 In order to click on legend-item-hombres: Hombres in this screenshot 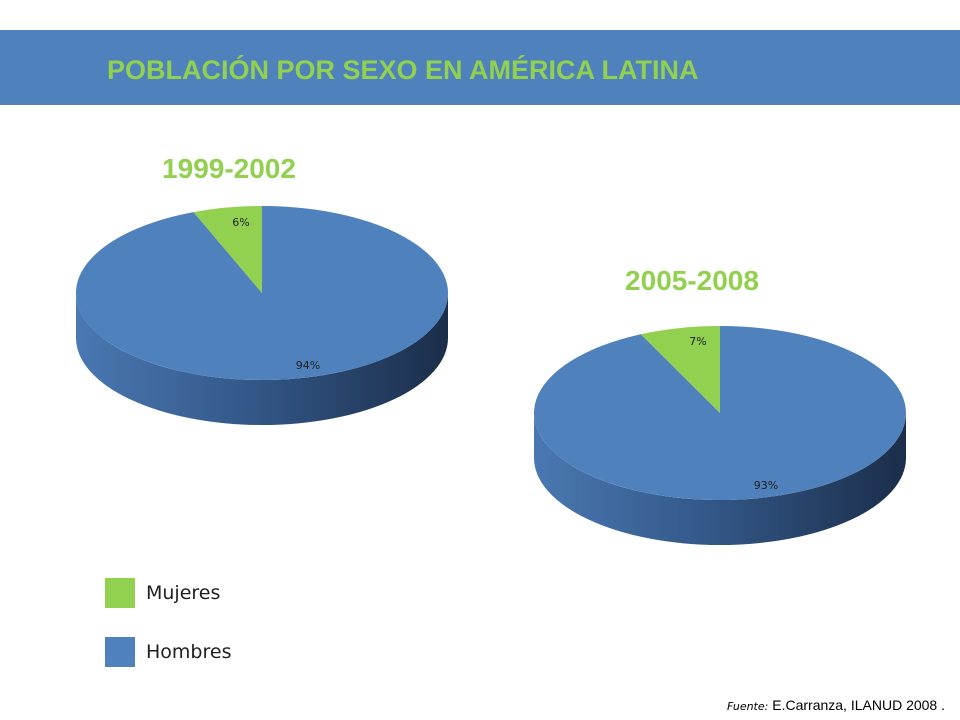, I will do `click(168, 652)`.